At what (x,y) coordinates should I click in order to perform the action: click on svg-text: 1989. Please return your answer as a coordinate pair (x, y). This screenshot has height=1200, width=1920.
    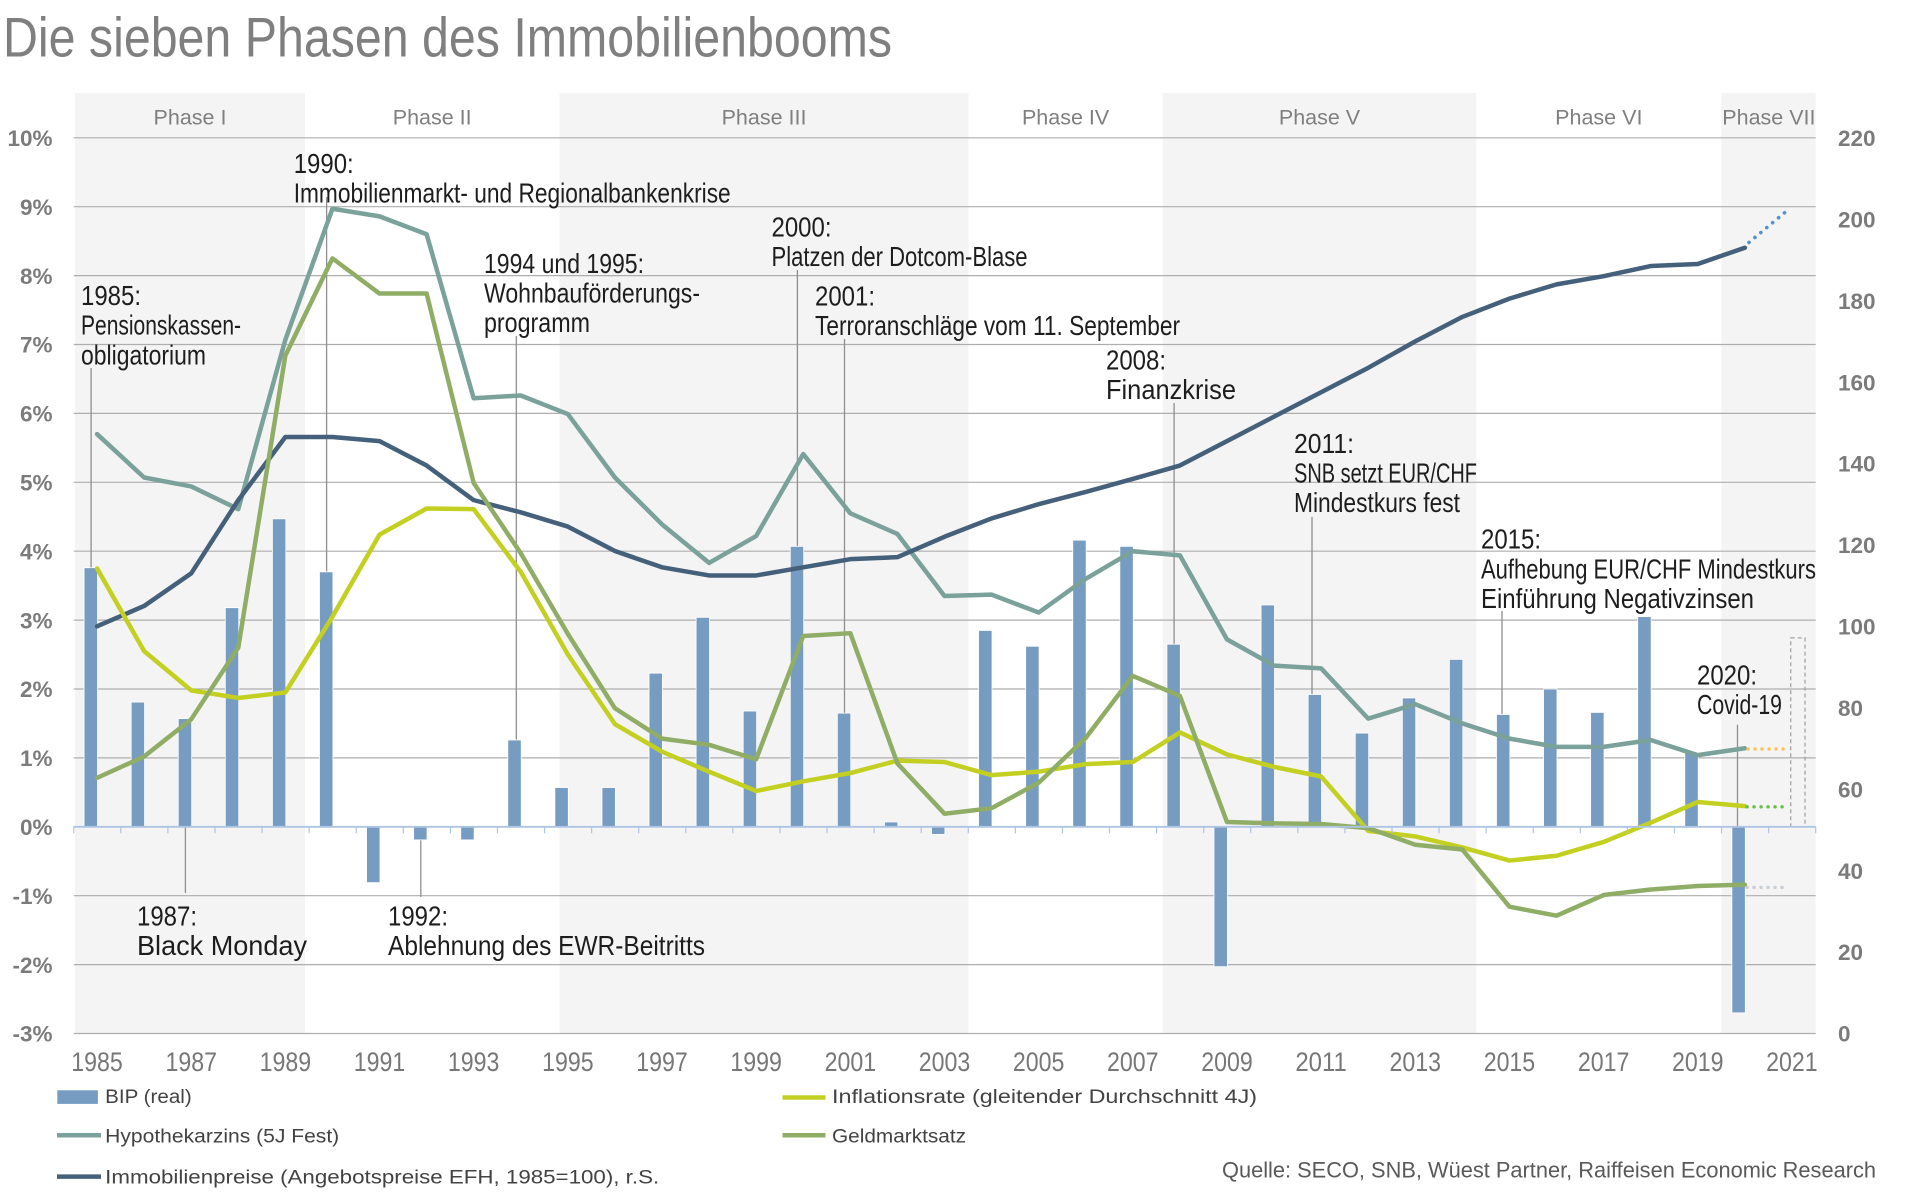
    Looking at the image, I should click on (286, 1062).